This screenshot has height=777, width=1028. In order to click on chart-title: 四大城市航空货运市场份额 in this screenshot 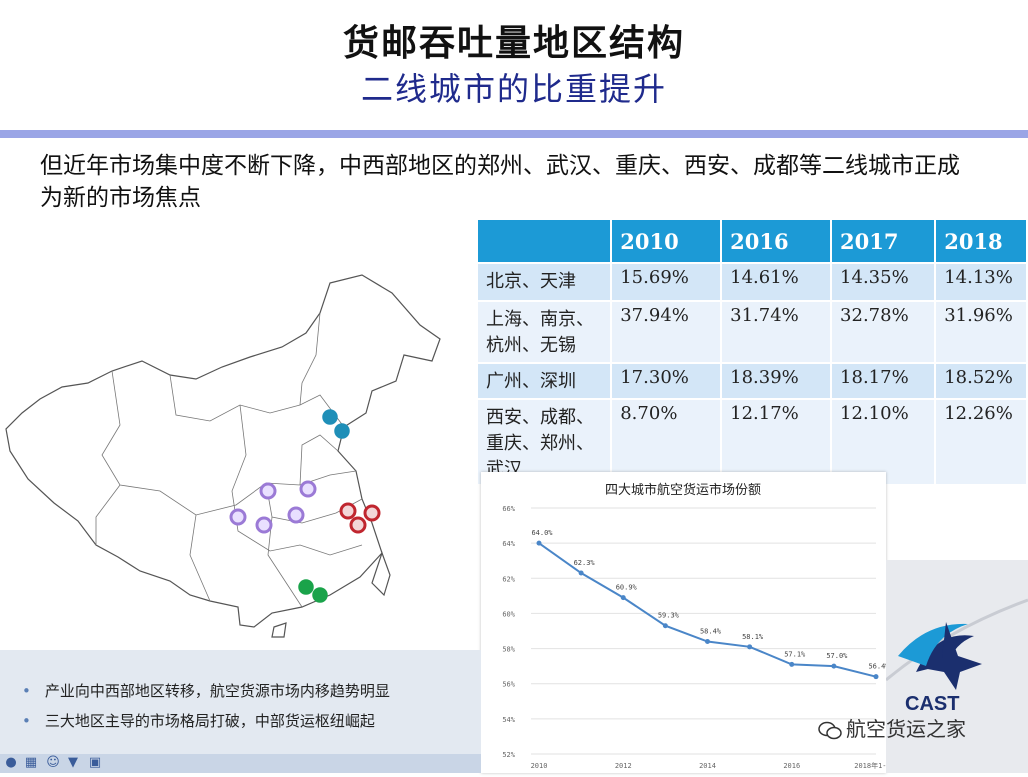, I will do `click(683, 490)`.